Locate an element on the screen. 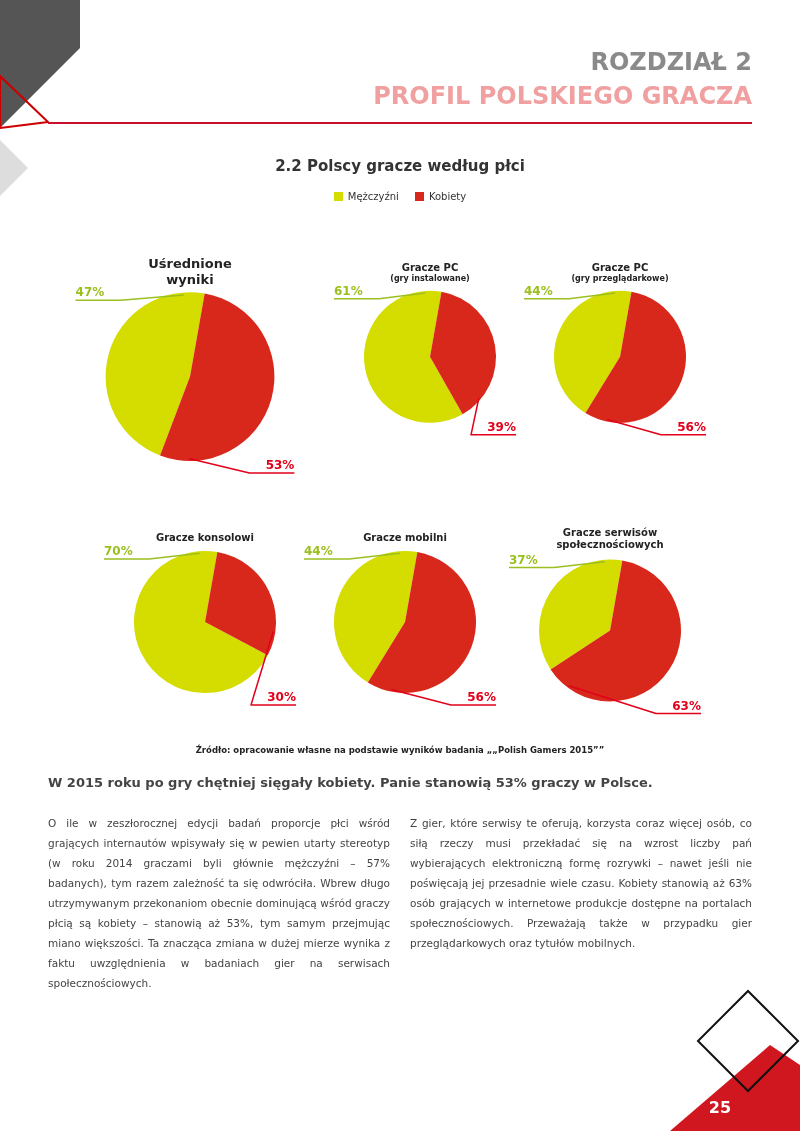  legend-label: Kobiety is located at coordinates (447, 196).